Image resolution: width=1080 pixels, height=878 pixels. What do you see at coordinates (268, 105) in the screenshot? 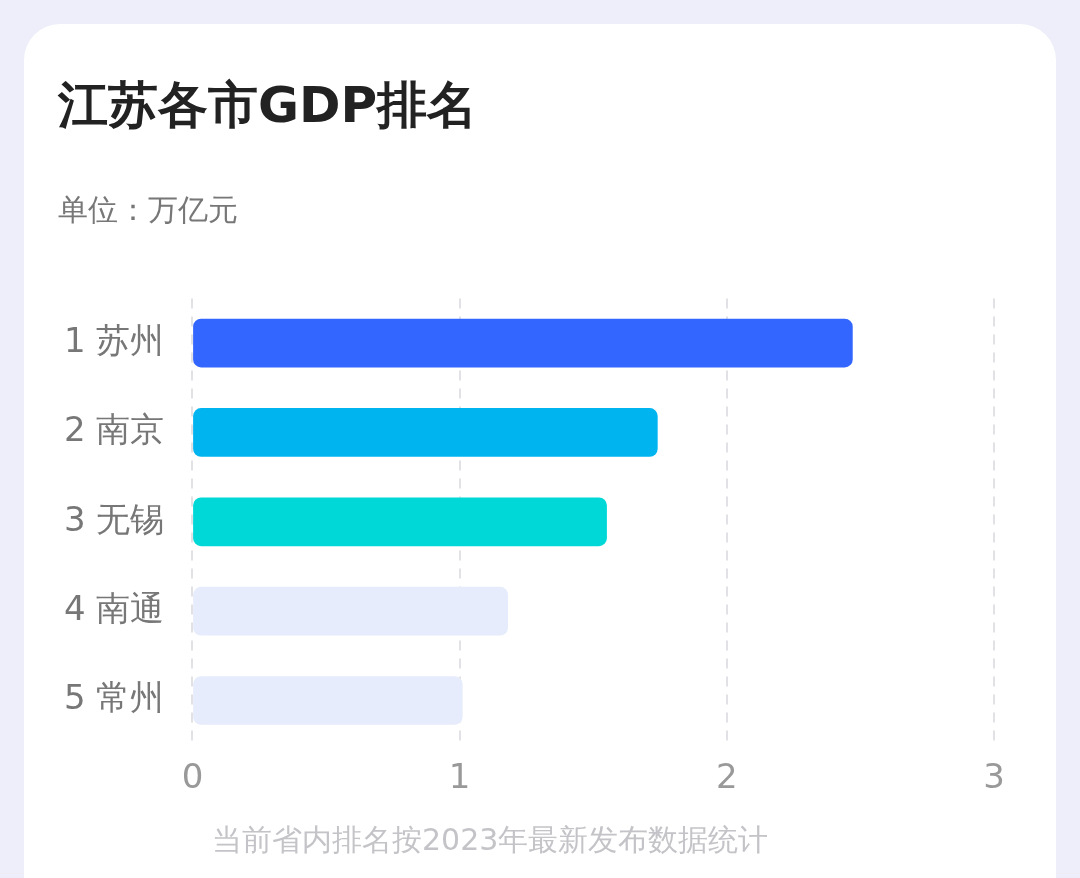
I see `chart-title: 江苏各市GDP排名` at bounding box center [268, 105].